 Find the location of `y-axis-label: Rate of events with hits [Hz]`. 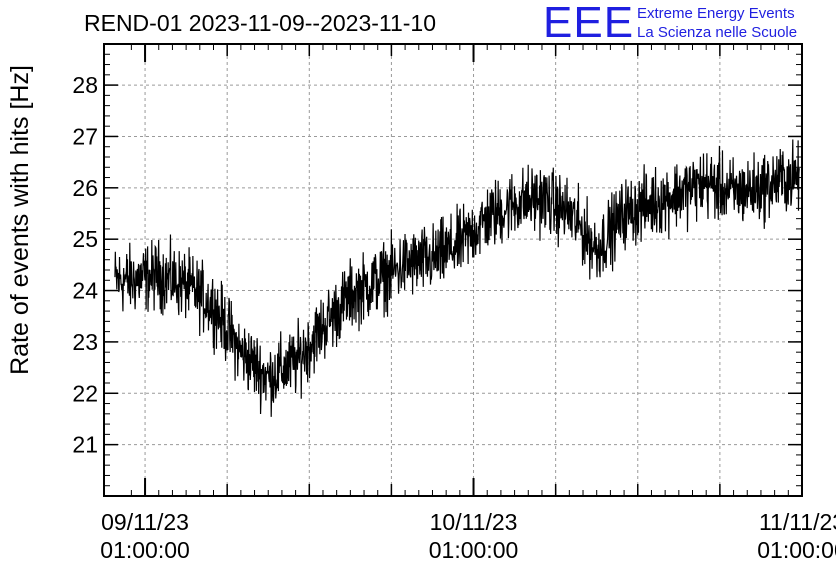

y-axis-label: Rate of events with hits [Hz] is located at coordinates (20, 220).